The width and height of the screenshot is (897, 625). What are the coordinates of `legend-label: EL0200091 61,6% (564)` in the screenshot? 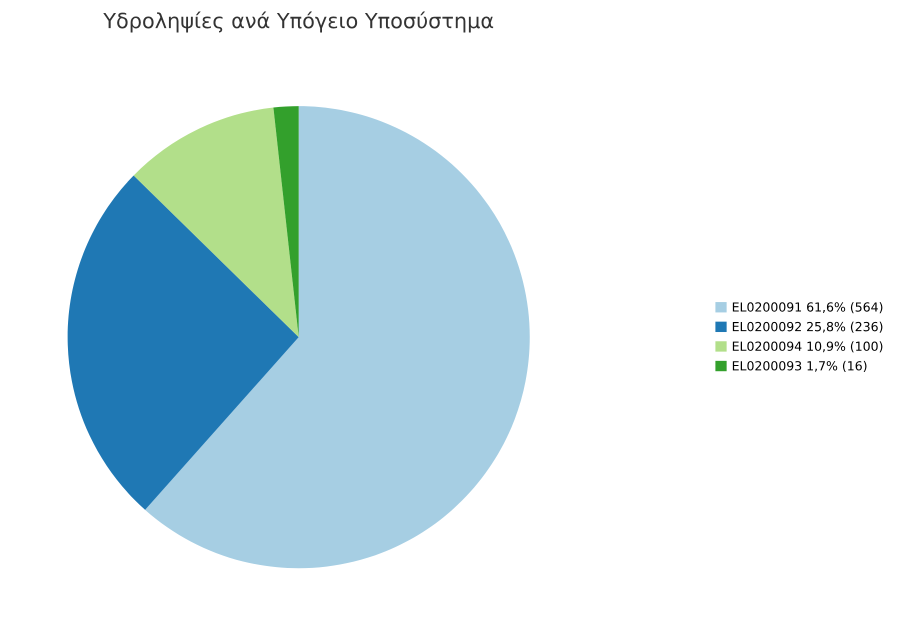 It's located at (807, 308).